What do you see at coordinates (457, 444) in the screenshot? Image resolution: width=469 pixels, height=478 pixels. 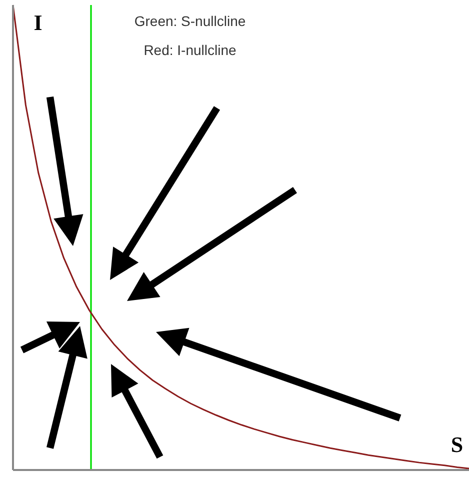 I see `x-axis-title: S` at bounding box center [457, 444].